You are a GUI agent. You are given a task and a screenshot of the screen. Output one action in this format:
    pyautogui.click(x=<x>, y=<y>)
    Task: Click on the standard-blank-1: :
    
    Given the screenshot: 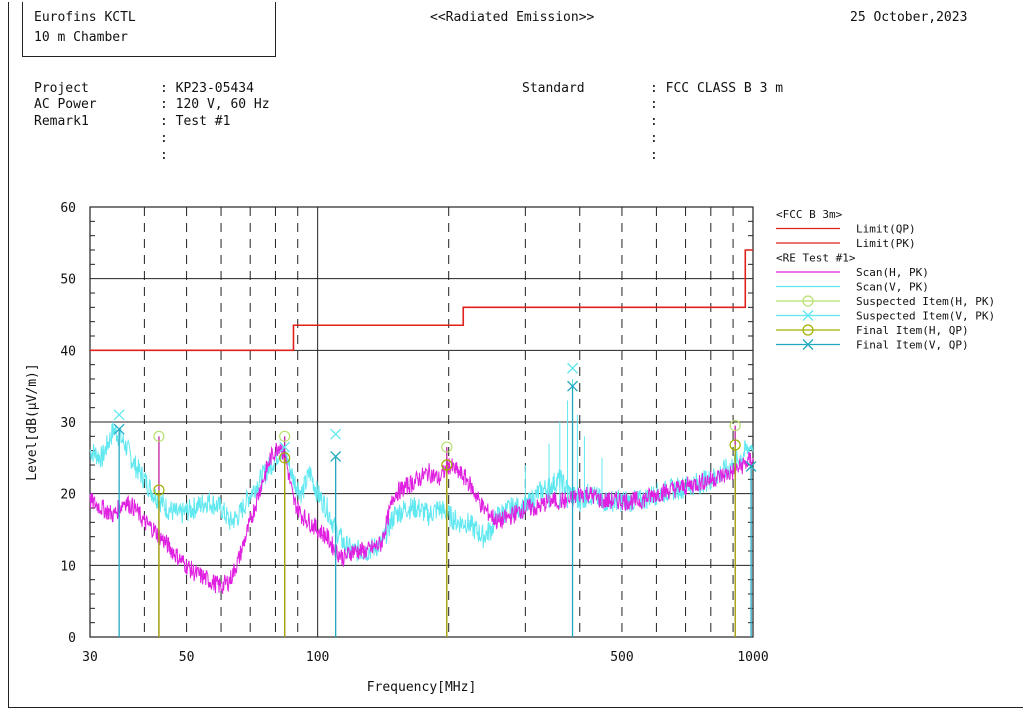 What is the action you would take?
    pyautogui.click(x=654, y=104)
    